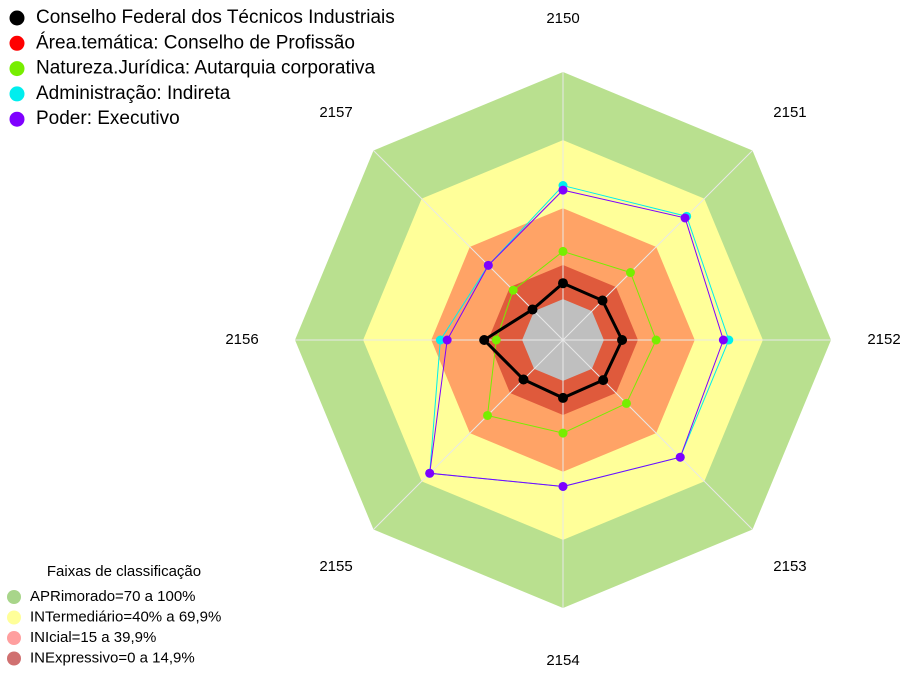 The height and width of the screenshot is (673, 905). I want to click on band-legend-title: Faixas de classificação, so click(124, 571).